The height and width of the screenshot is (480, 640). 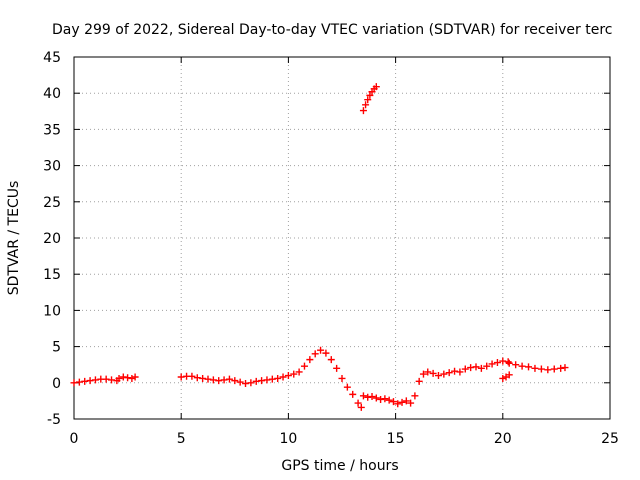 What do you see at coordinates (52, 275) in the screenshot?
I see `y-tick-label: 15` at bounding box center [52, 275].